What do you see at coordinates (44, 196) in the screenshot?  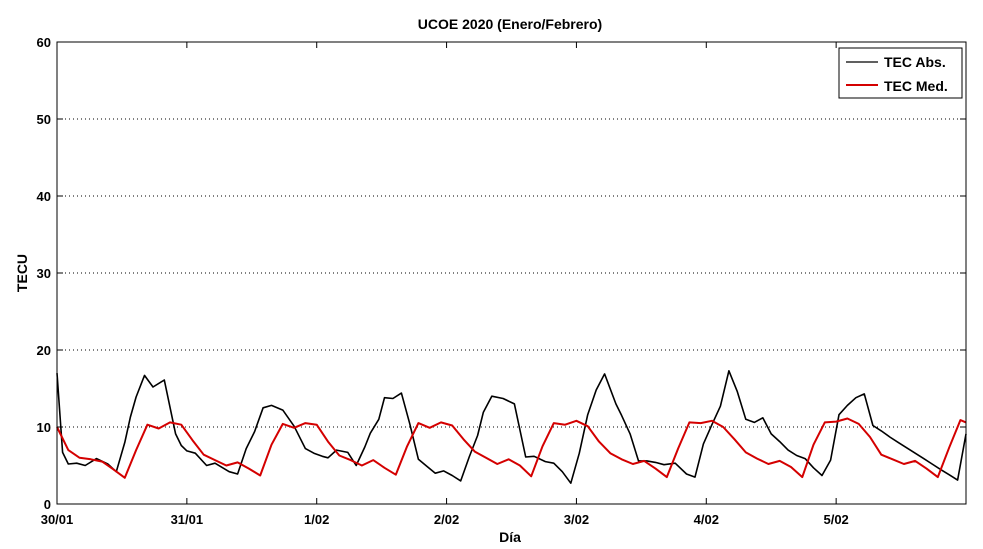 I see `y-tick-label: 40` at bounding box center [44, 196].